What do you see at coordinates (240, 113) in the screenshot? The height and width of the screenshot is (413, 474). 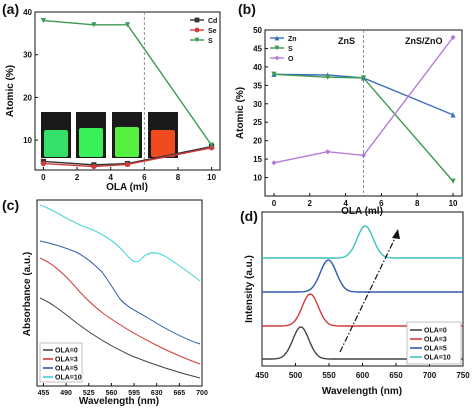 I see `panel-b-ylabel: Atomic (%)` at bounding box center [240, 113].